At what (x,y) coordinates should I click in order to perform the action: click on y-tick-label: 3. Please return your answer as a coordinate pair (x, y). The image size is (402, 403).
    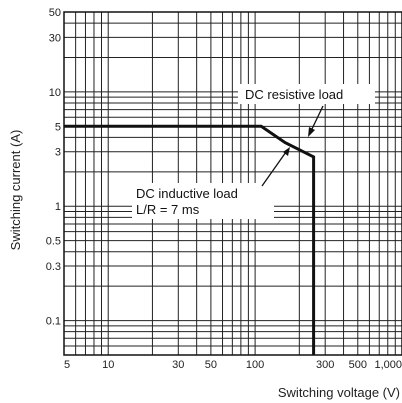
    Looking at the image, I should click on (58, 153).